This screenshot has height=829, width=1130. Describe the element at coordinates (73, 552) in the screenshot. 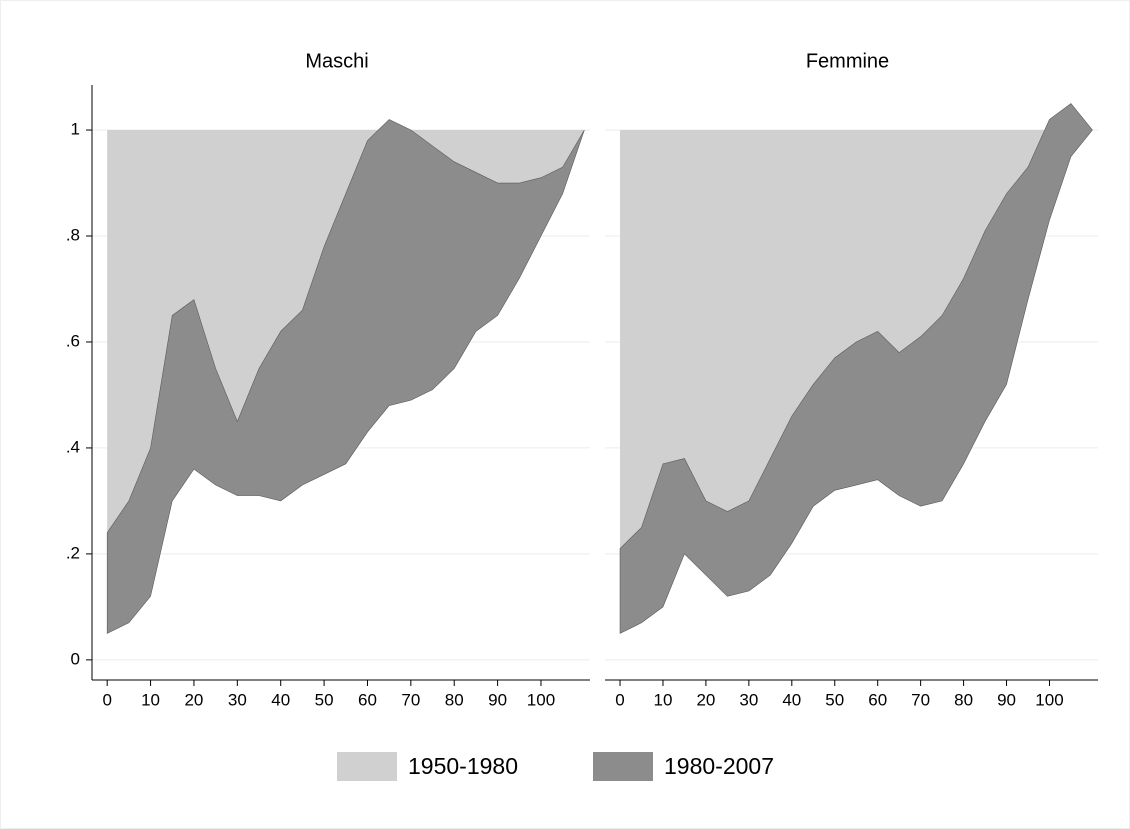

I see `y-tick-label: .2` at that location.